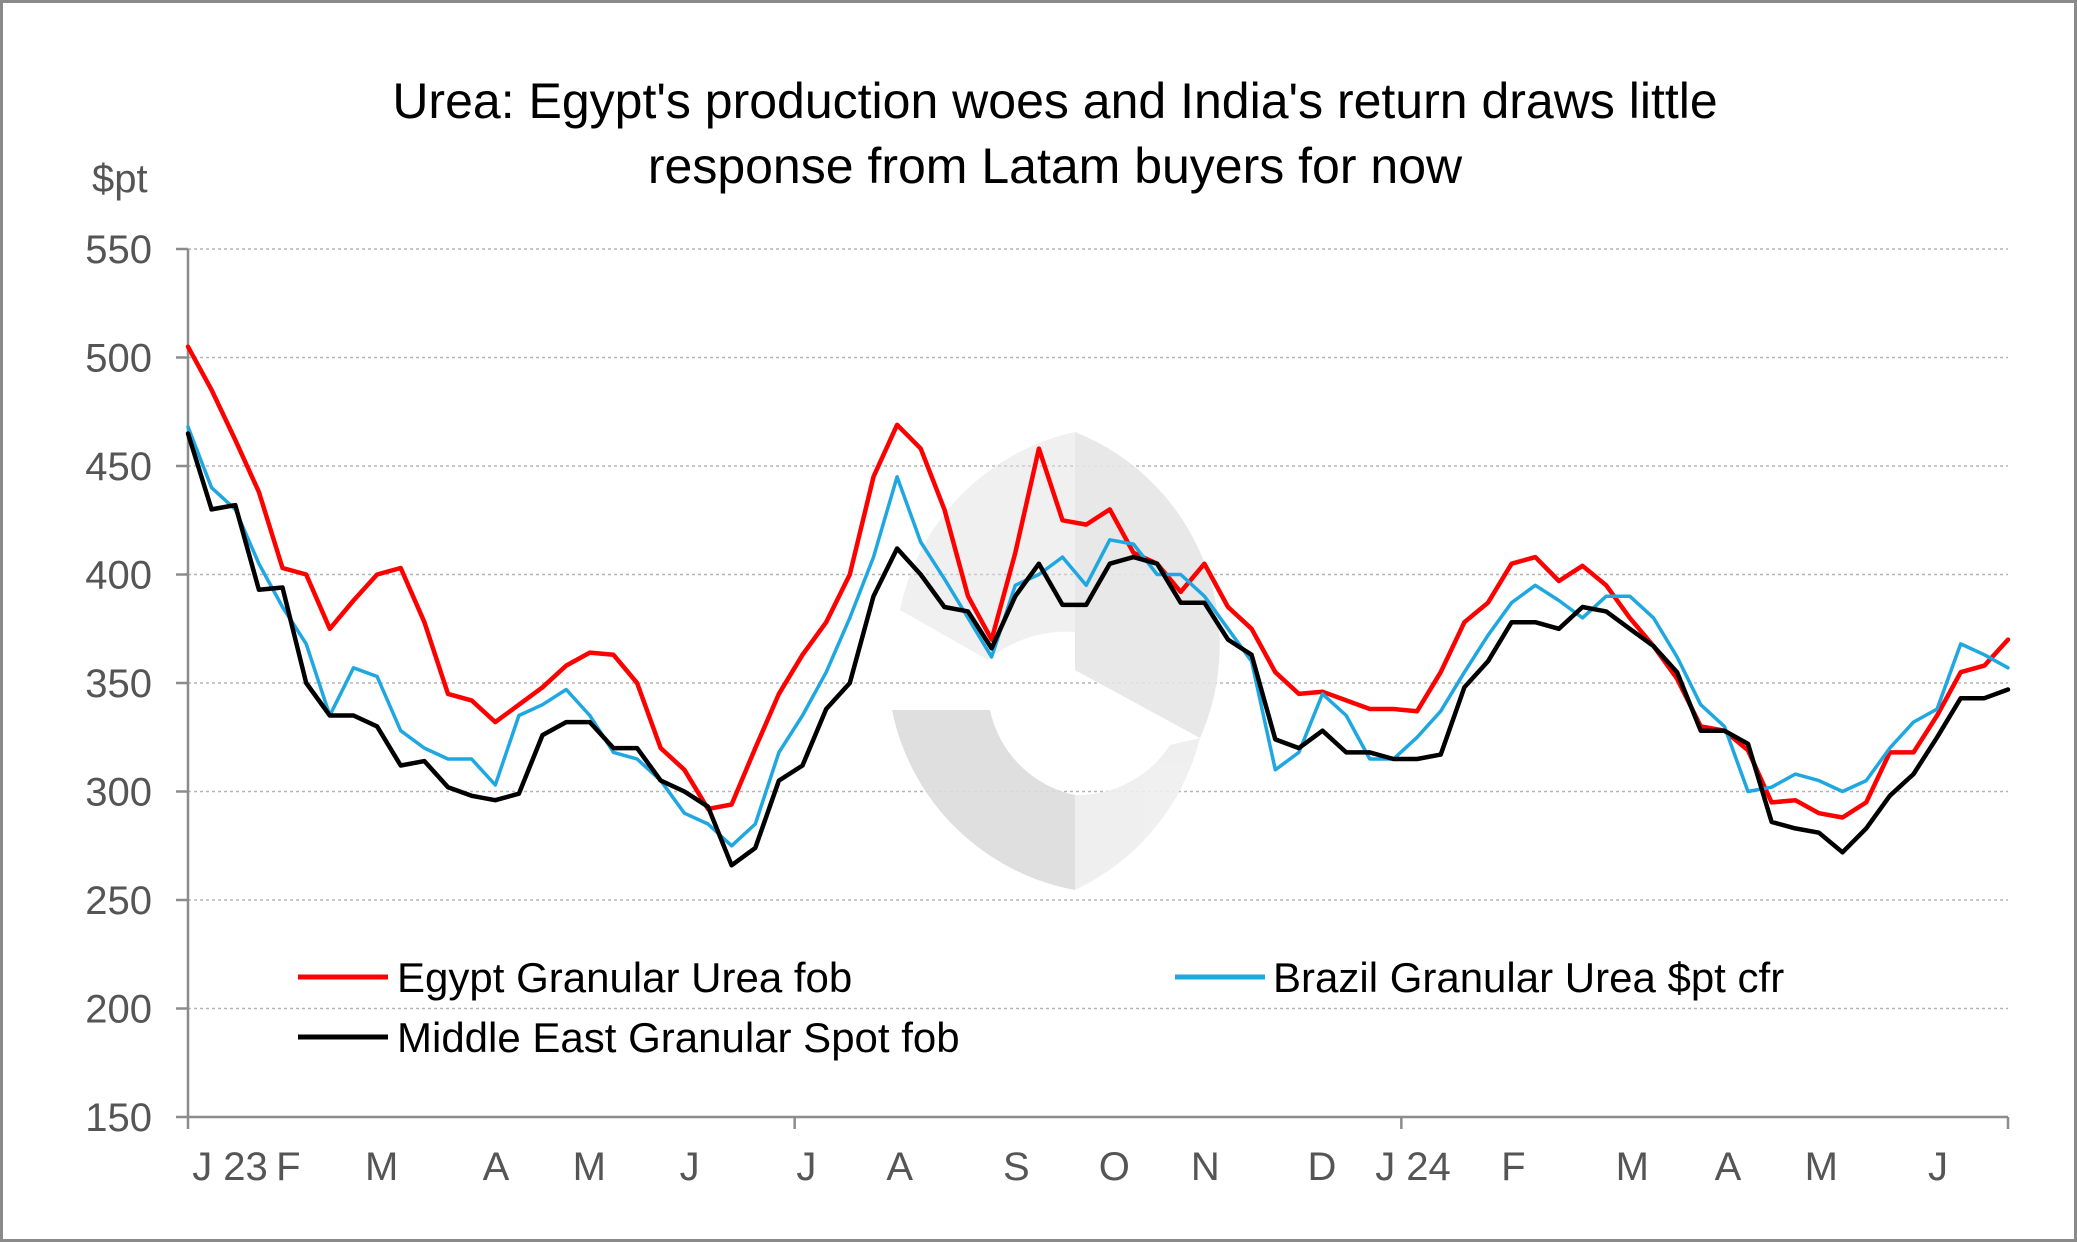 Image resolution: width=2077 pixels, height=1242 pixels. I want to click on y-tick-label: 200, so click(118, 1010).